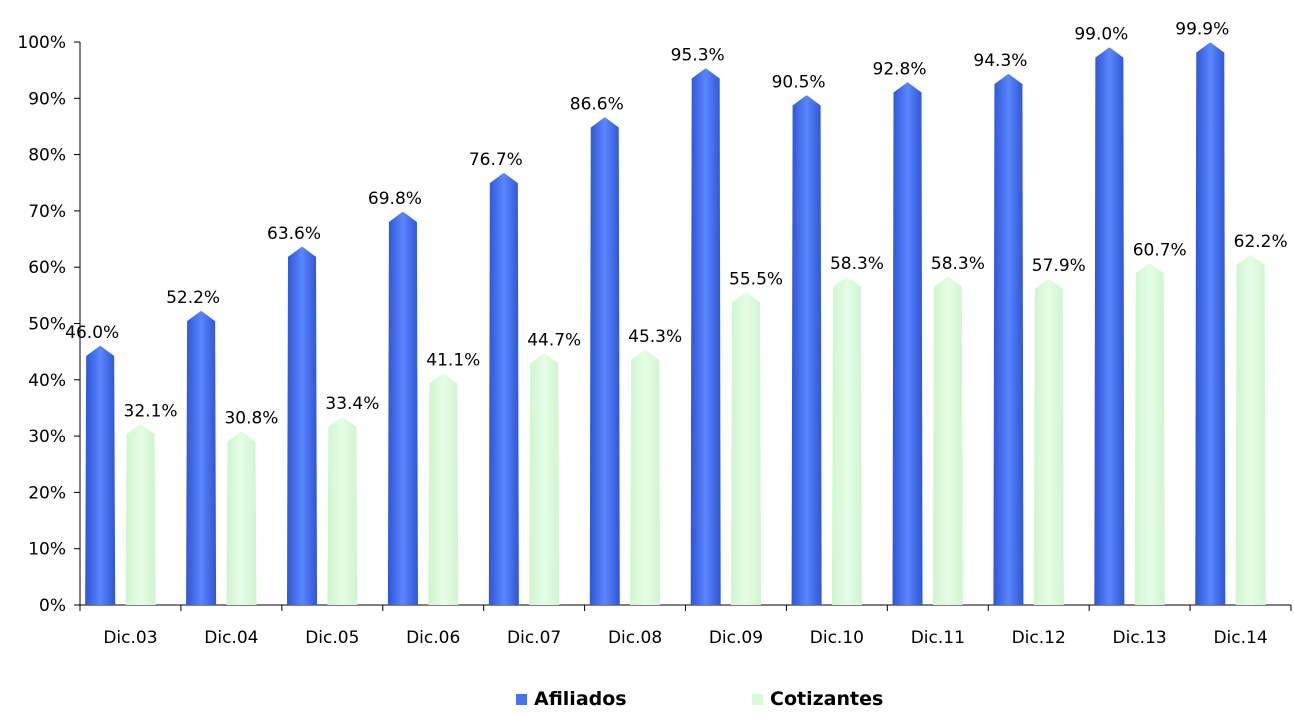 Image resolution: width=1294 pixels, height=715 pixels. What do you see at coordinates (332, 638) in the screenshot?
I see `x-tick-label: Dic.05` at bounding box center [332, 638].